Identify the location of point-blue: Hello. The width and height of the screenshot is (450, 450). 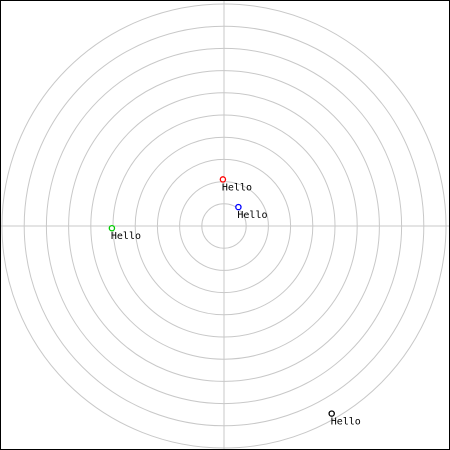
(251, 212).